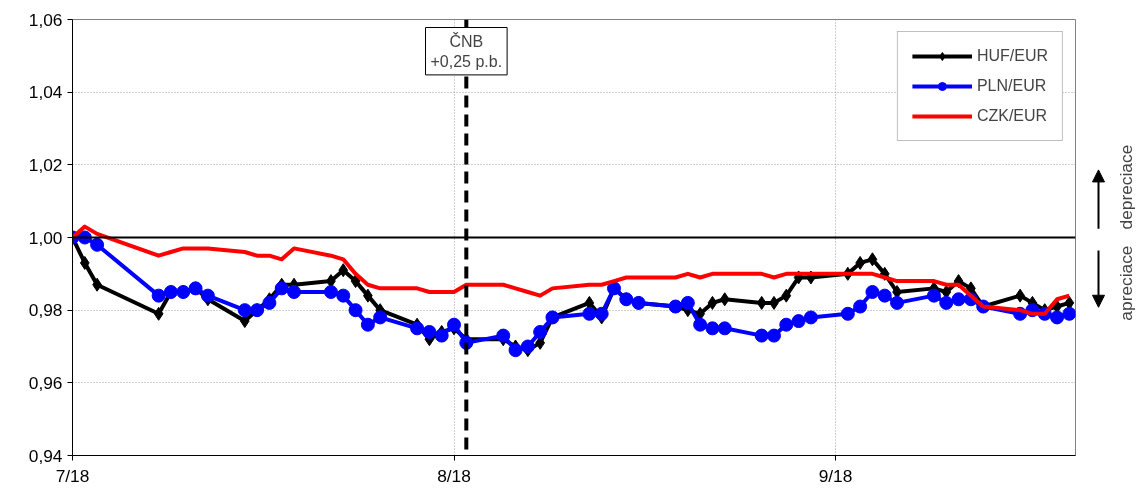 This screenshot has width=1141, height=490. Describe the element at coordinates (72, 475) in the screenshot. I see `x-tick-label: 7/18` at that location.